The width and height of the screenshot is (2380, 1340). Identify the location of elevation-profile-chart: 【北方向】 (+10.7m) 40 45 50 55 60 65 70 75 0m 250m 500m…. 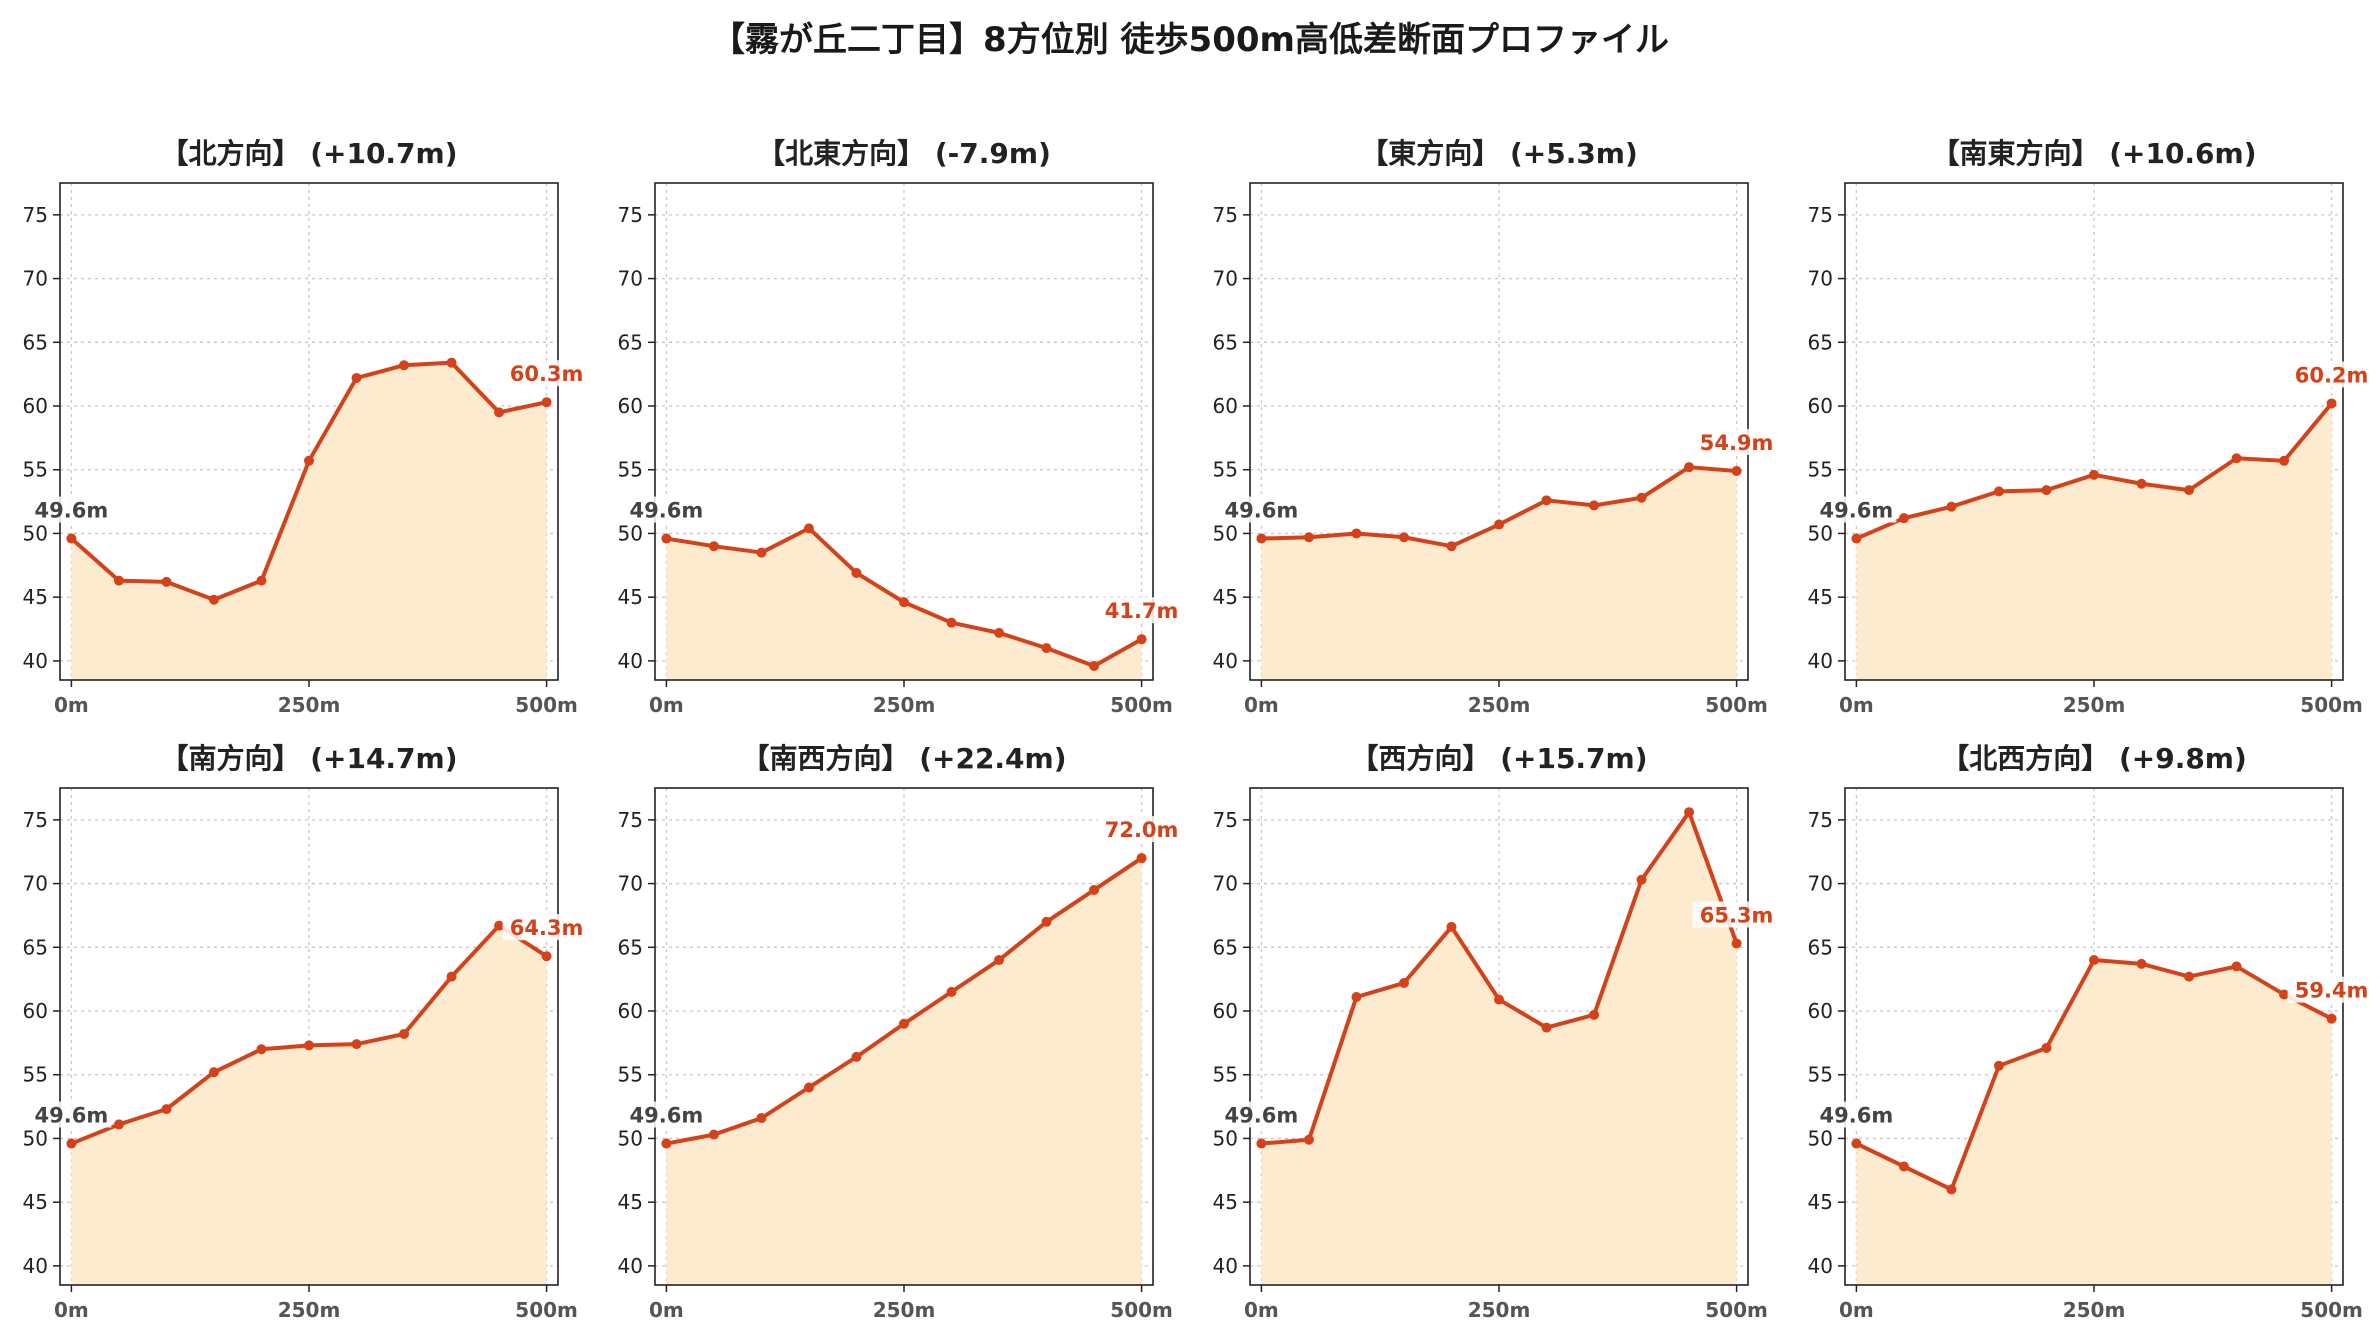
(305, 427).